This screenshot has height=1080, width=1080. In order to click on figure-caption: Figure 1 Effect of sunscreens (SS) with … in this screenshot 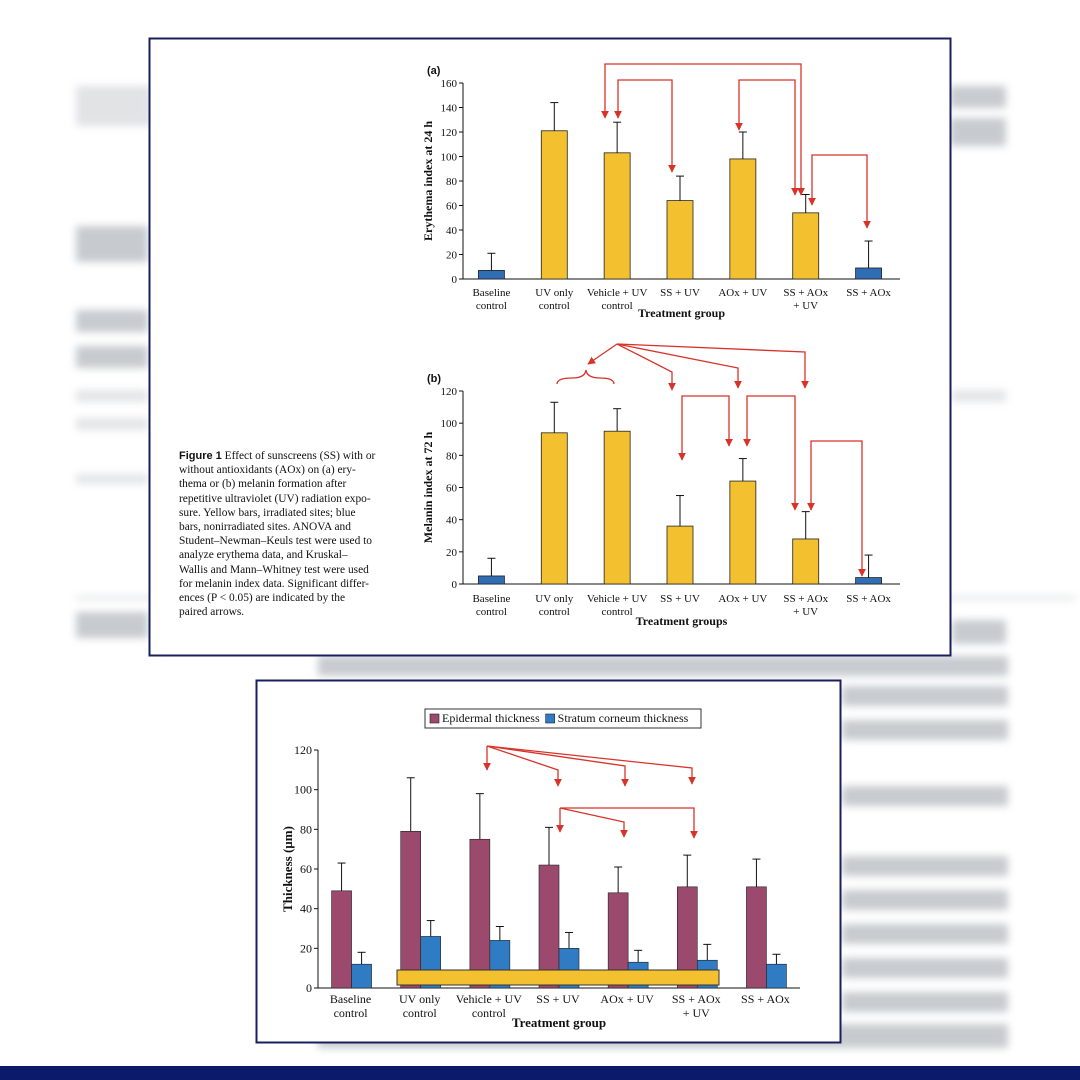, I will do `click(299, 534)`.